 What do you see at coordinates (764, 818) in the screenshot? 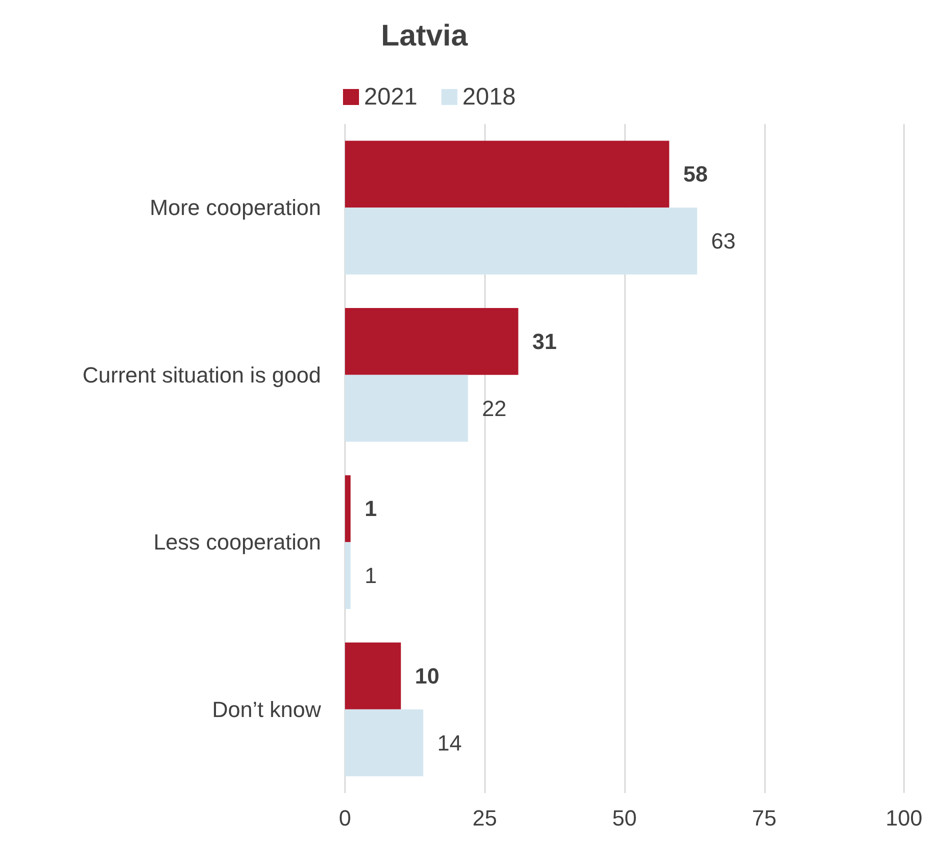
I see `x-tick-label: 75` at bounding box center [764, 818].